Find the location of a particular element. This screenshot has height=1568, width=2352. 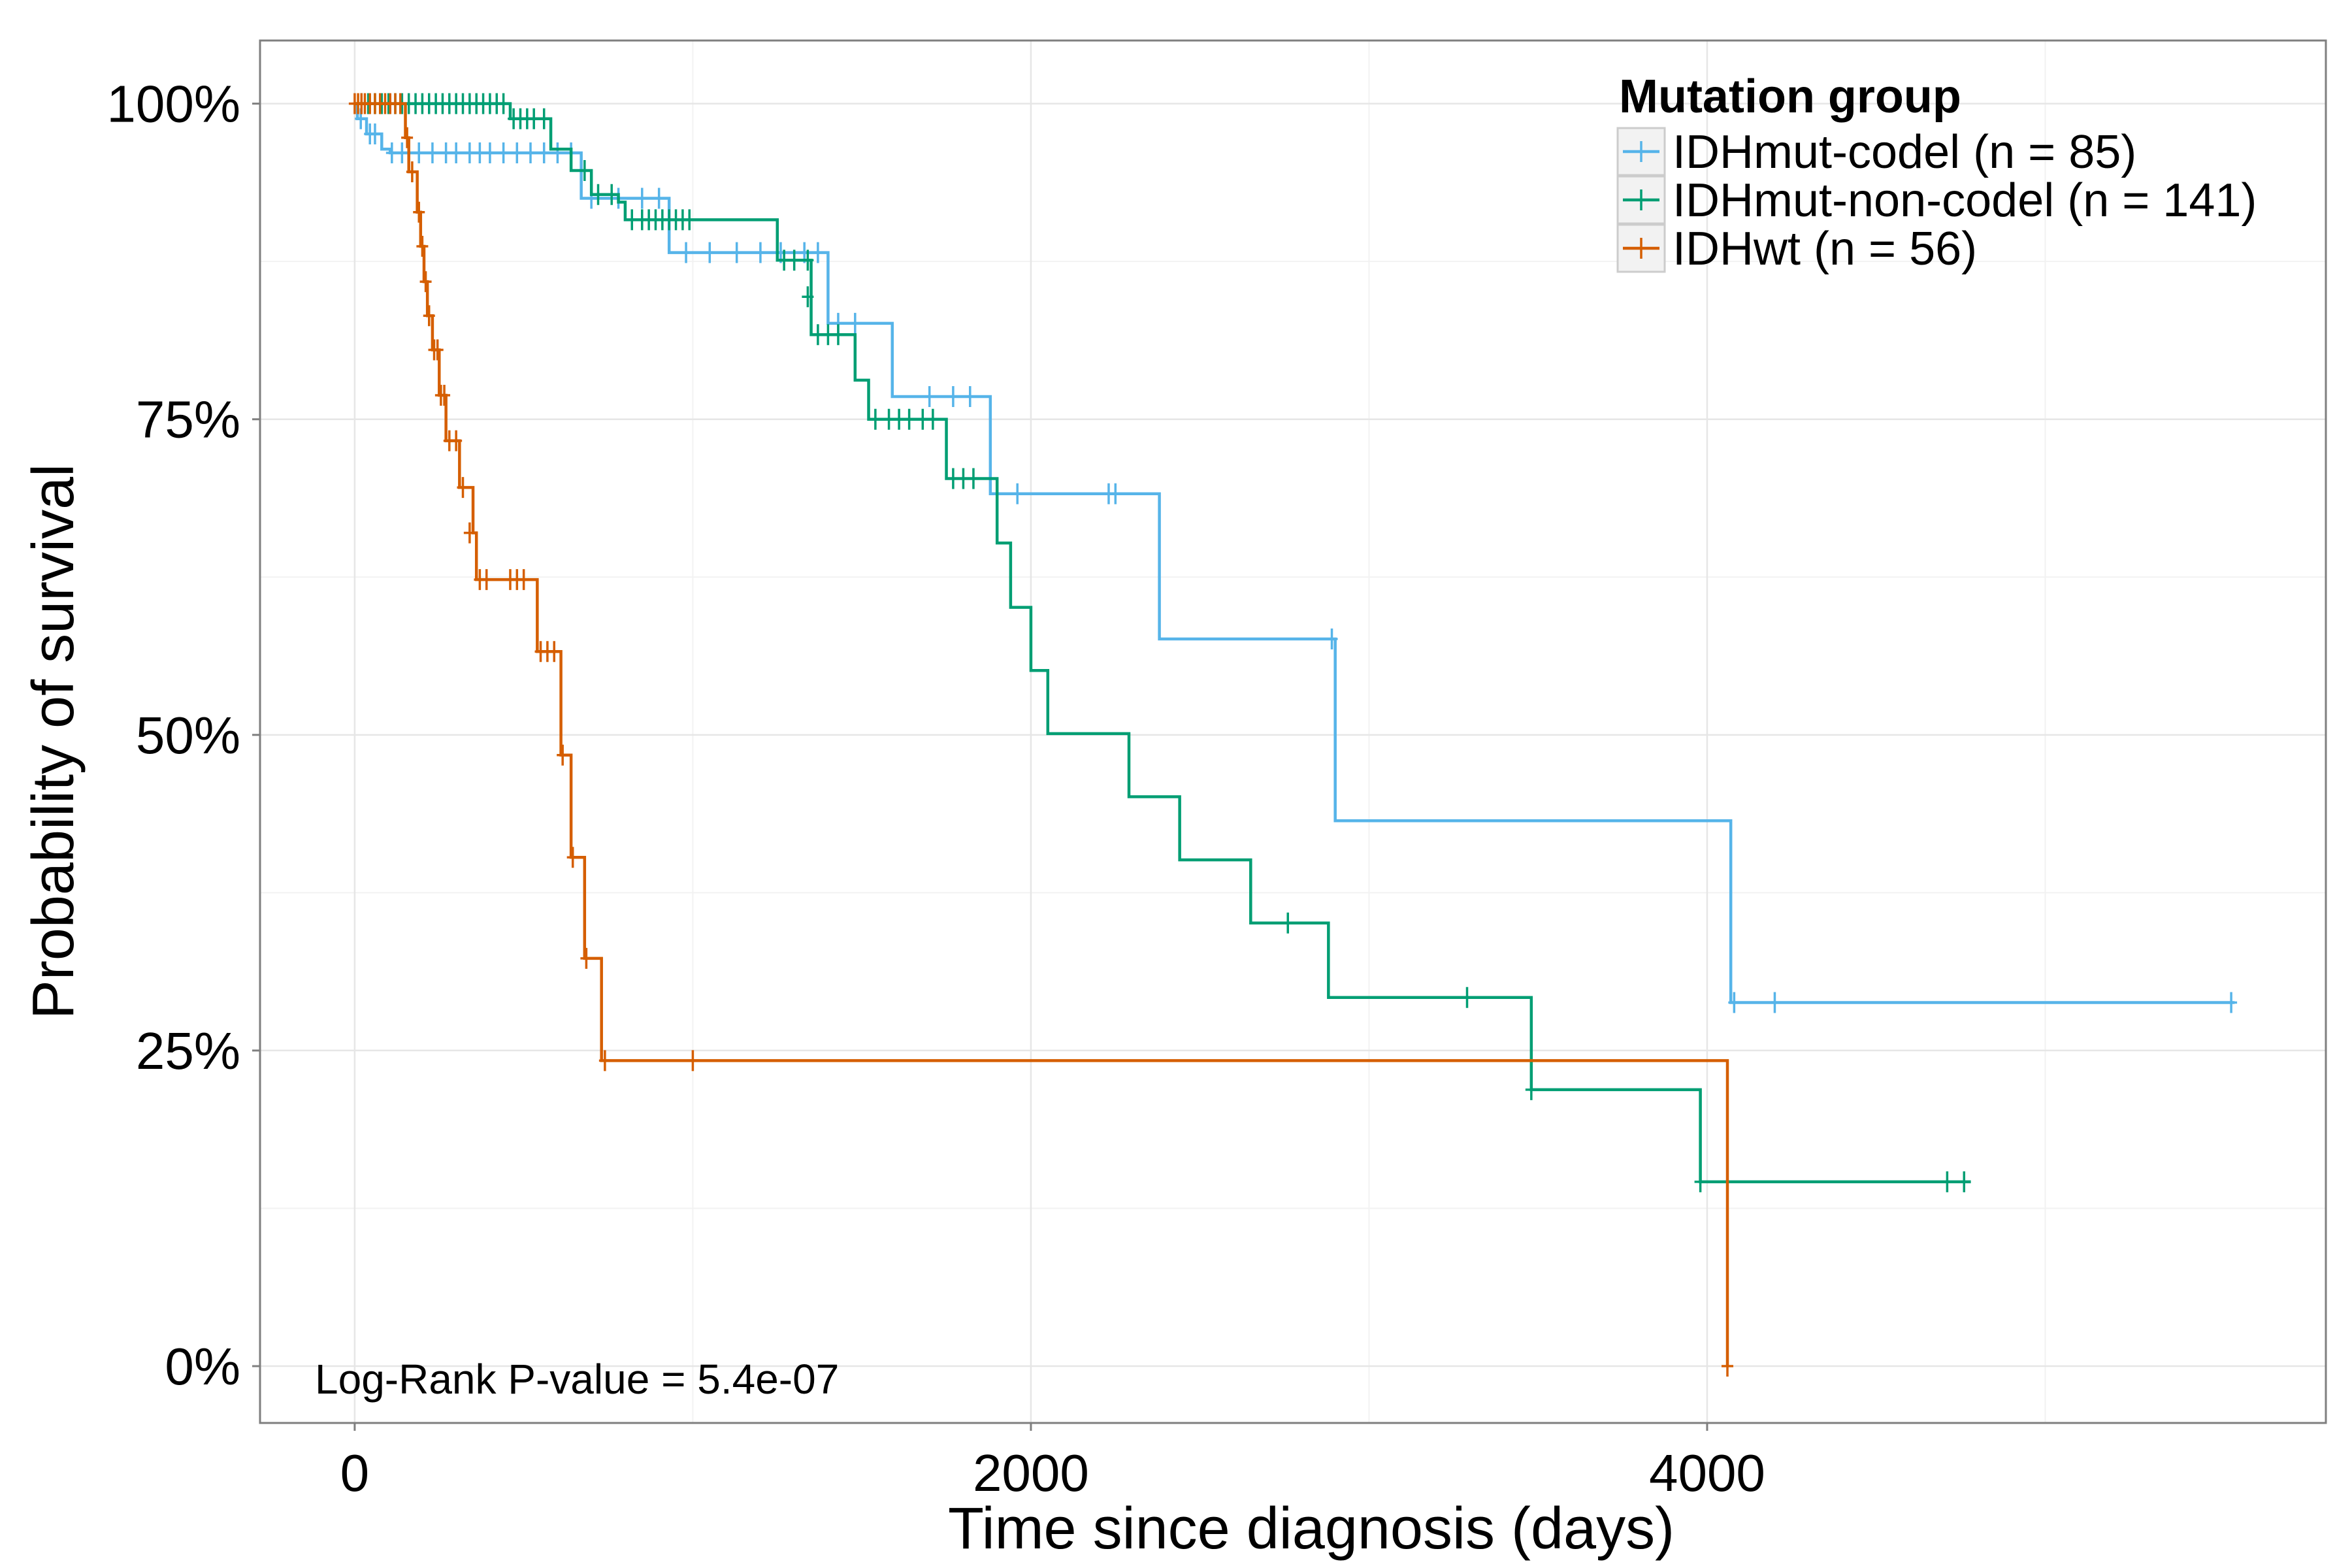

y-tick-label: 75% is located at coordinates (188, 420).